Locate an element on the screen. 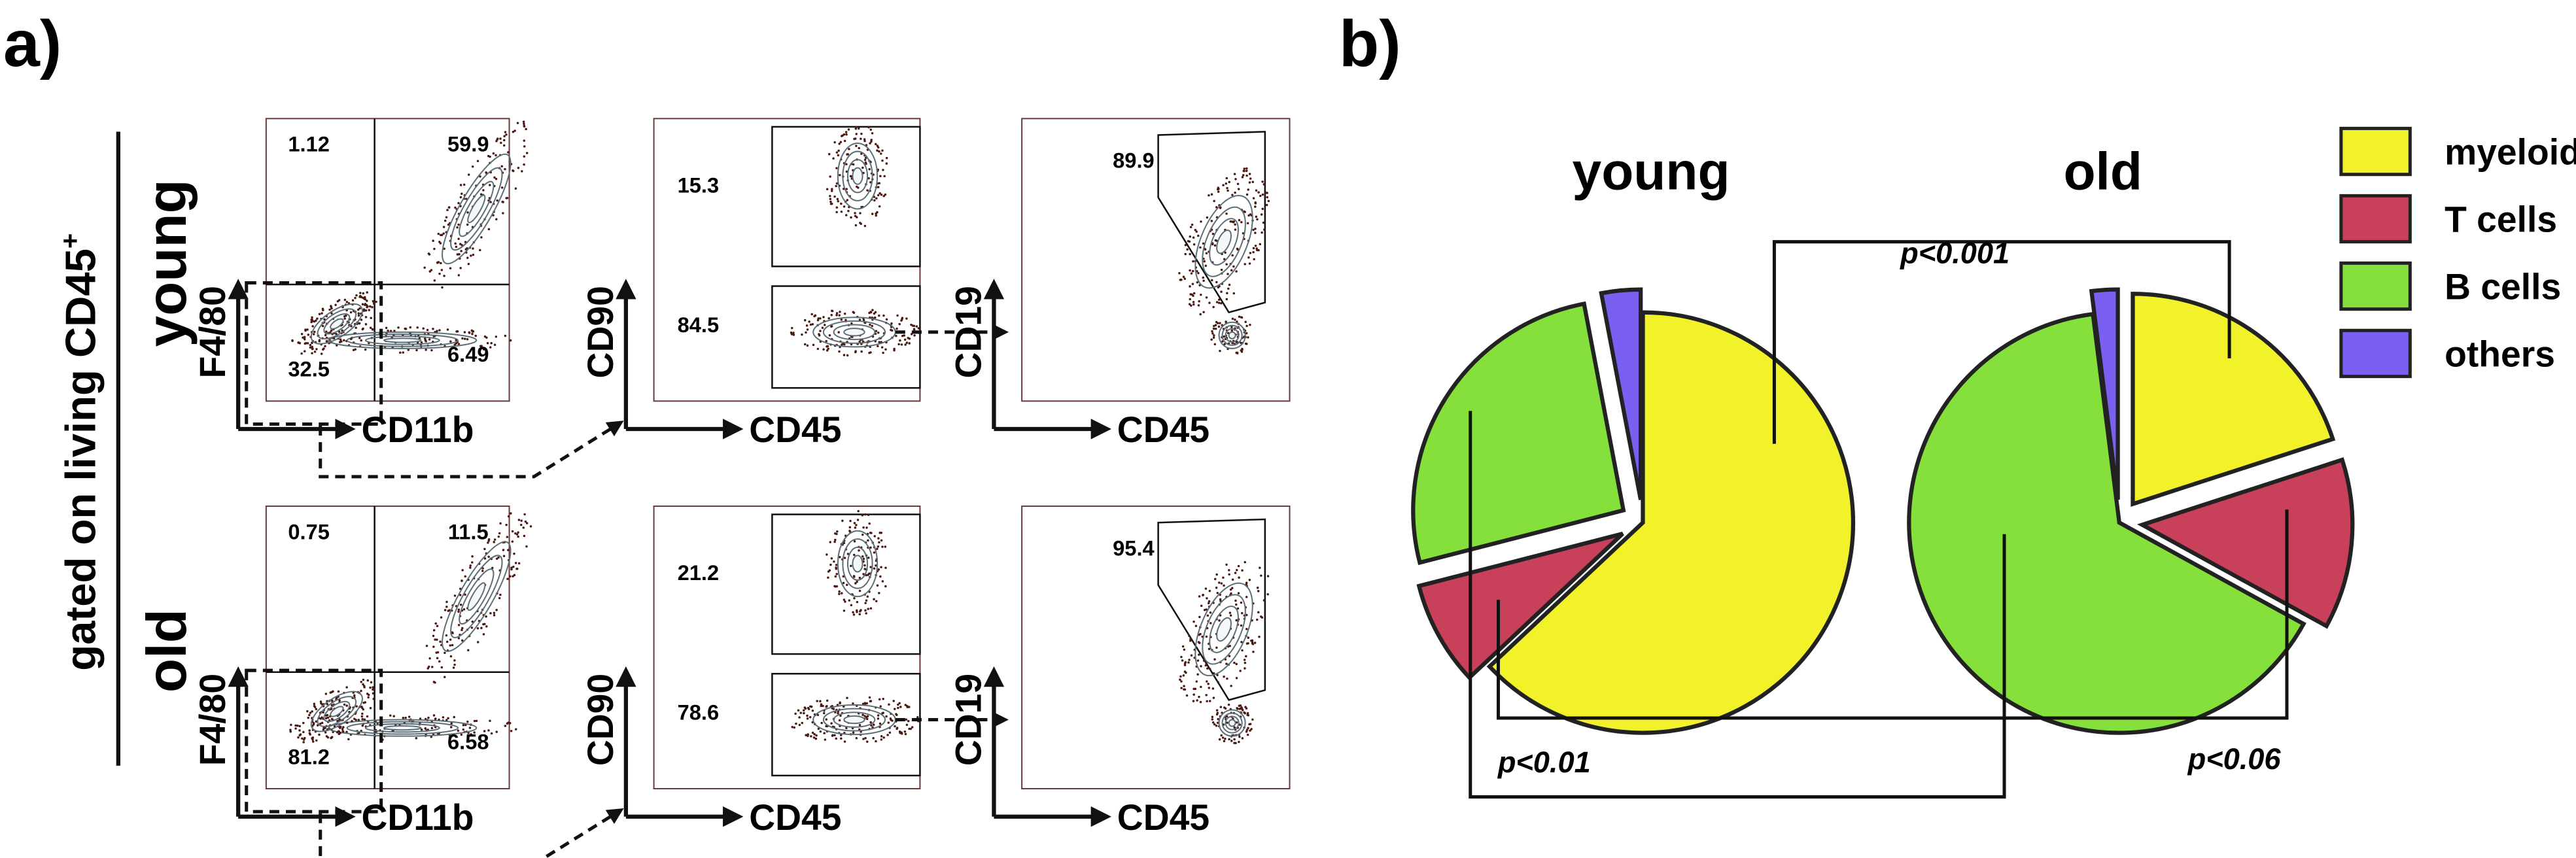  pie-slice is located at coordinates (1518, 433).